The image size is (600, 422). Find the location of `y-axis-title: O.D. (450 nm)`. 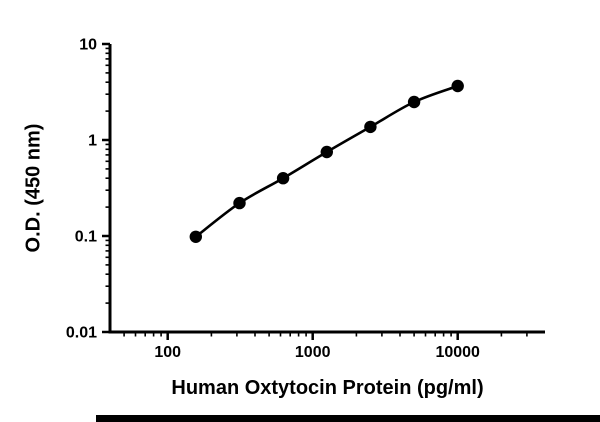

y-axis-title: O.D. (450 nm) is located at coordinates (33, 188).